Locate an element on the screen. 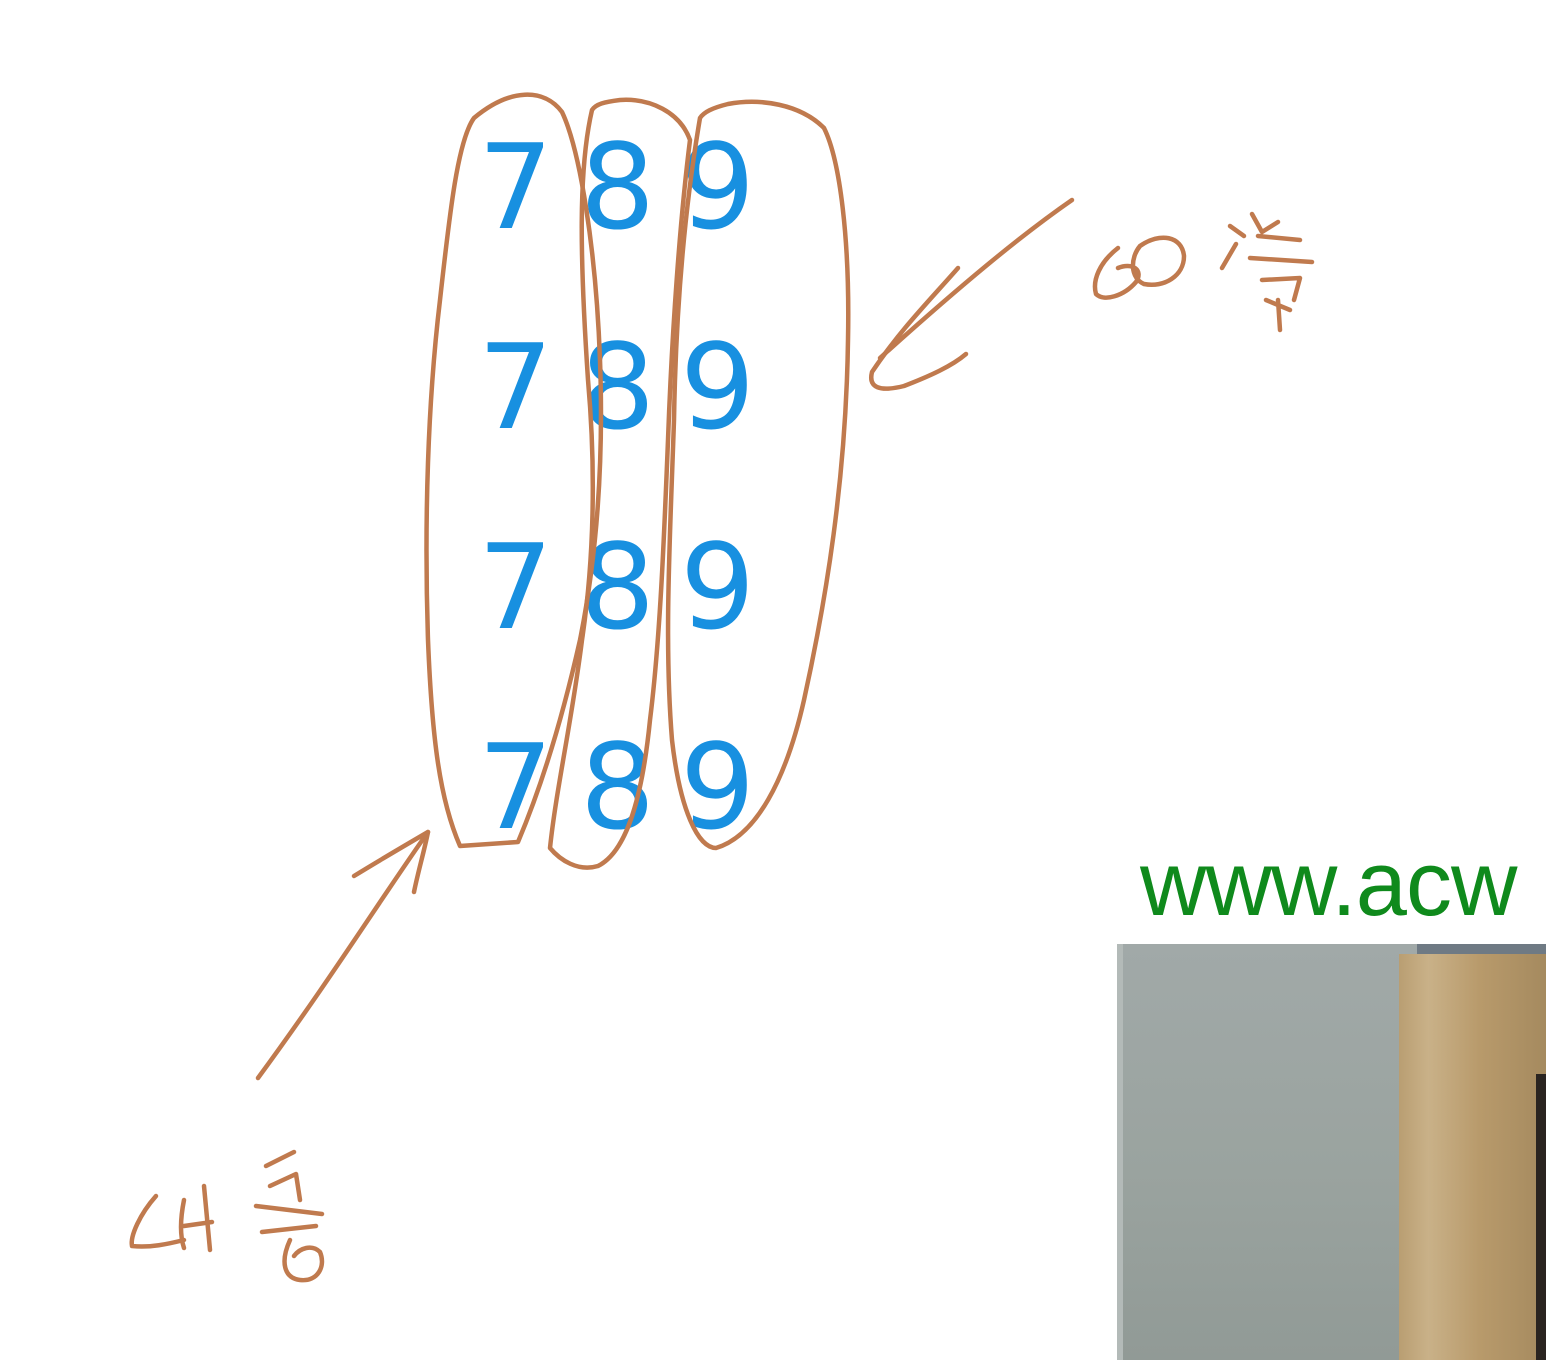 The height and width of the screenshot is (1360, 1546). webcam-feed is located at coordinates (1331, 1152).